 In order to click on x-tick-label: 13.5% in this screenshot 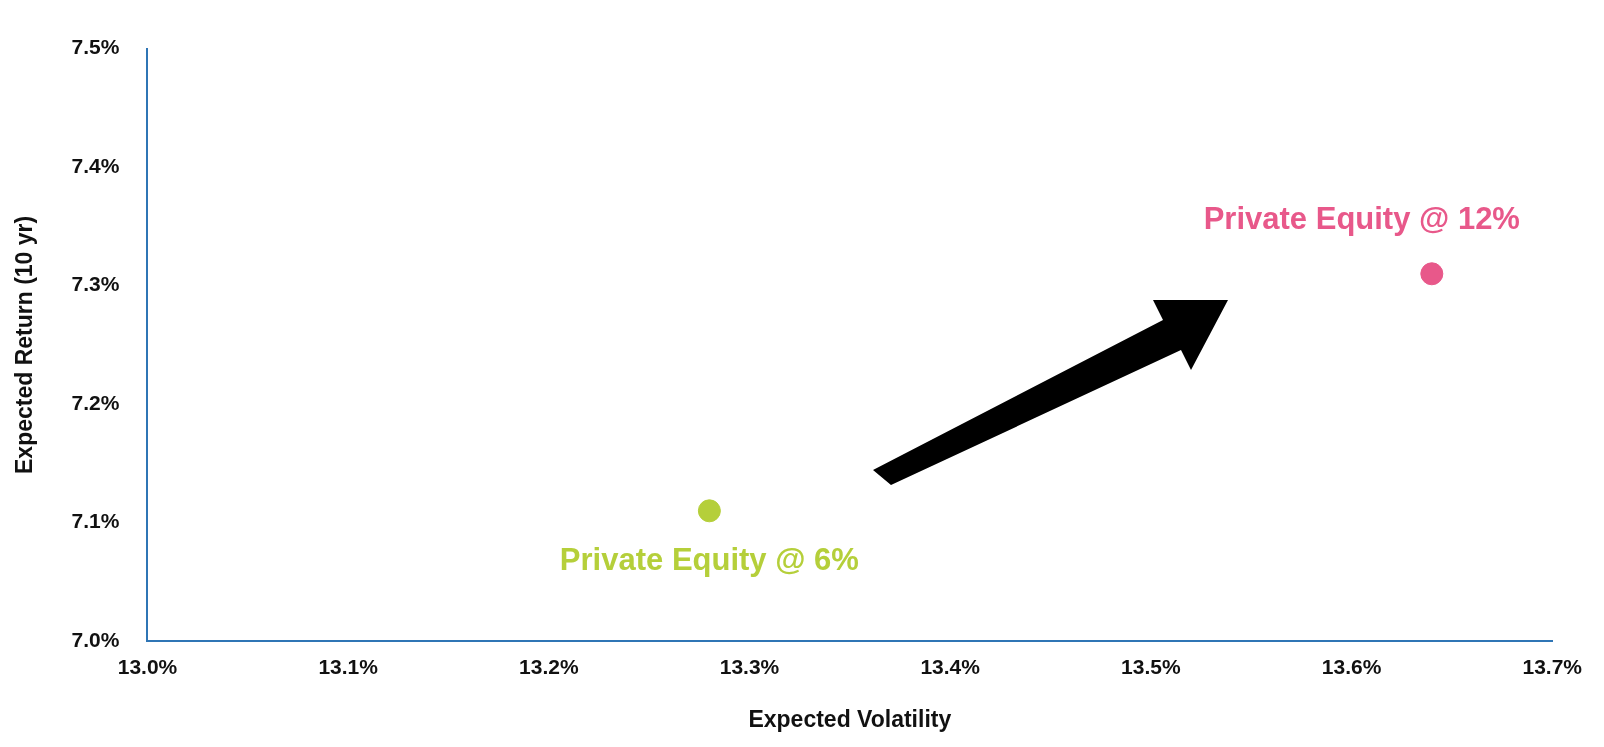, I will do `click(1151, 666)`.